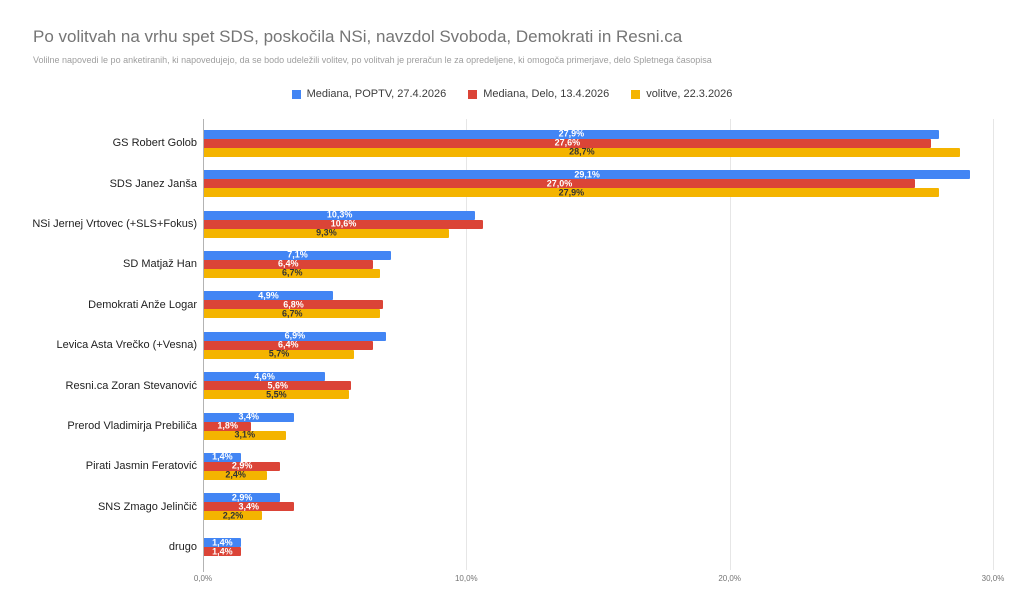  Describe the element at coordinates (993, 578) in the screenshot. I see `x-tick-label: 30,0%` at that location.